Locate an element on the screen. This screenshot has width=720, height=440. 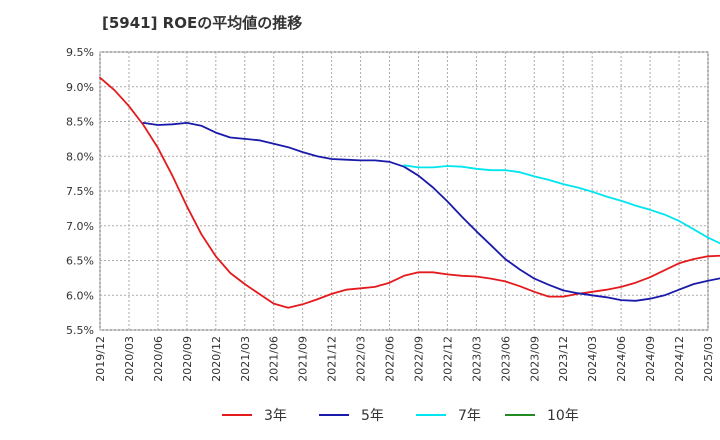
x-tick-label: 2021/03 is located at coordinates (245, 359).